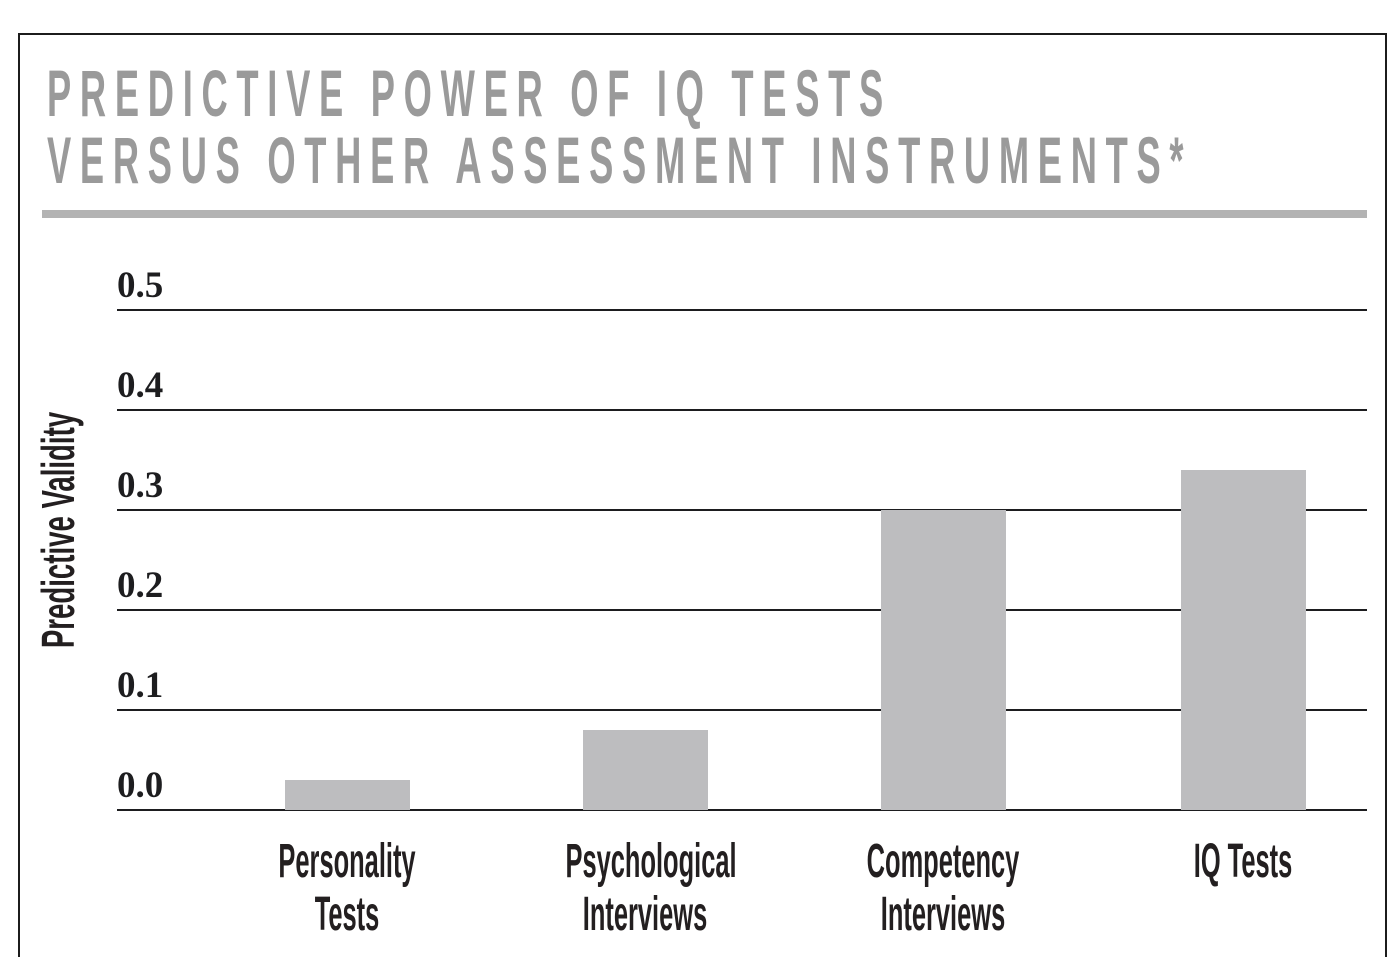 The height and width of the screenshot is (957, 1395). I want to click on x-category-label: IQ Tests, so click(1243, 861).